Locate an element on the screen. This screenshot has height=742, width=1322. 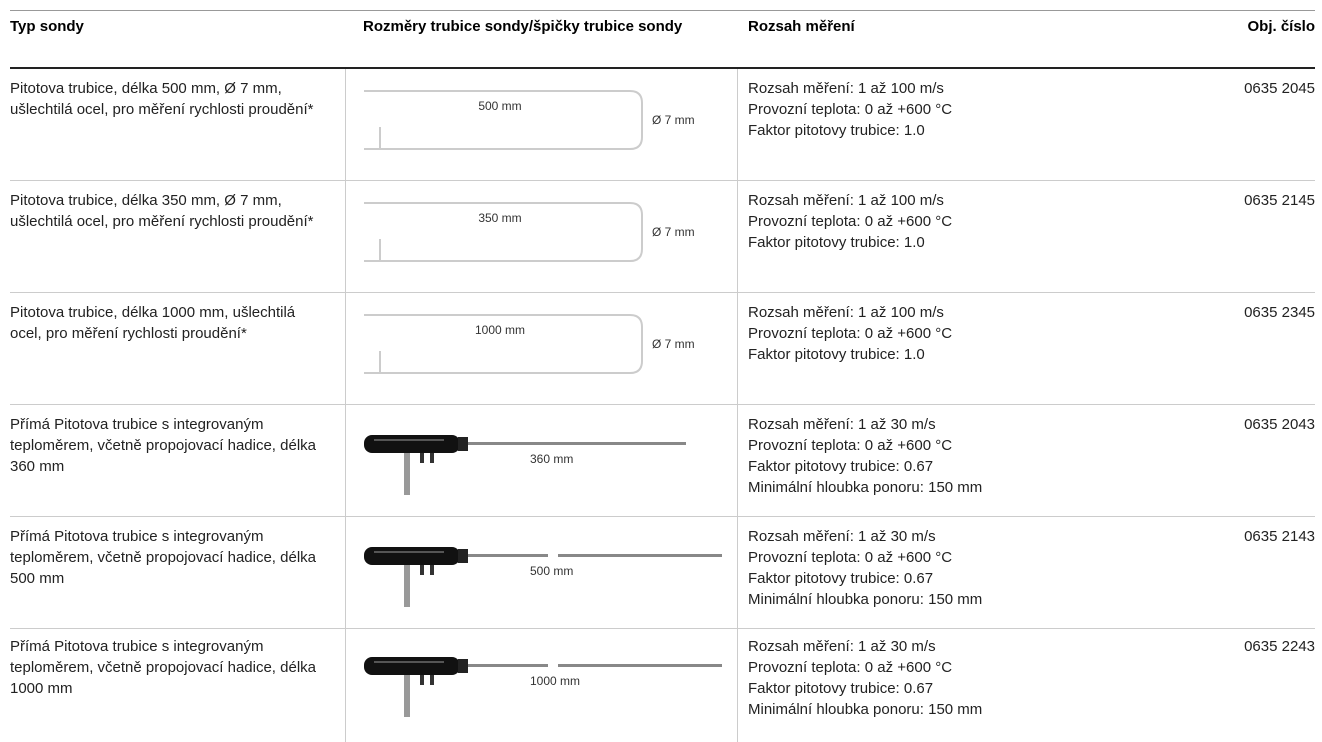
probe-drawing: 350 mm Ø 7 mm is located at coordinates (529, 232).